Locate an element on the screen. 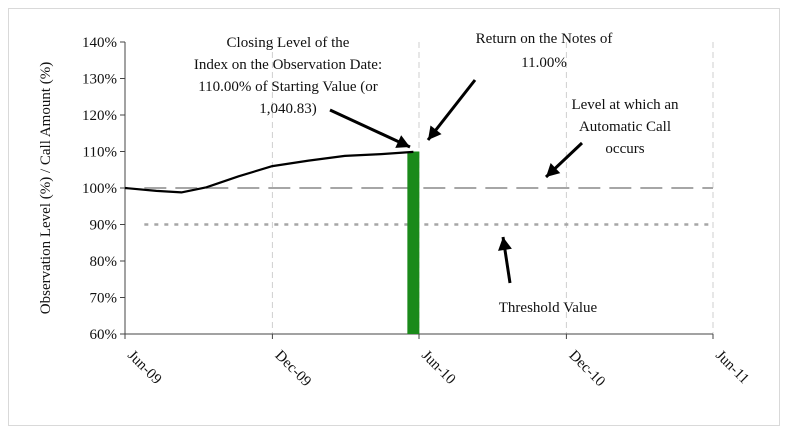 Image resolution: width=786 pixels, height=432 pixels. x-tick-label: Jun-10 is located at coordinates (438, 368).